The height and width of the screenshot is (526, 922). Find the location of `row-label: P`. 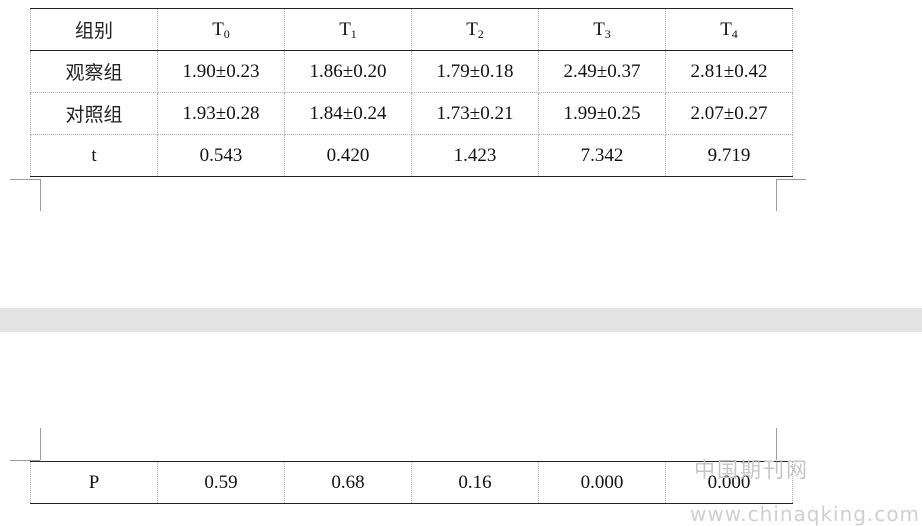

row-label: P is located at coordinates (94, 482).